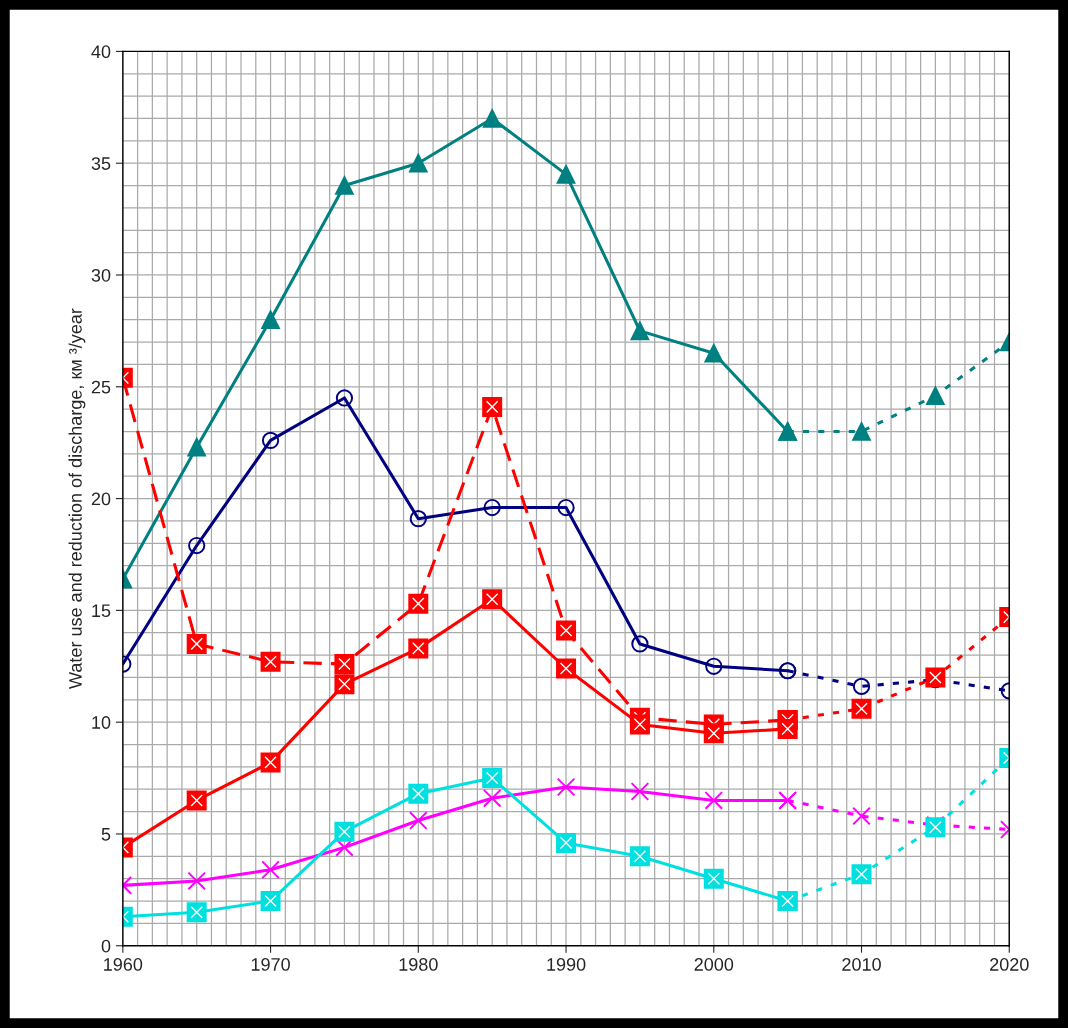 The height and width of the screenshot is (1028, 1068). Describe the element at coordinates (101, 499) in the screenshot. I see `y-tick-label: 20` at that location.